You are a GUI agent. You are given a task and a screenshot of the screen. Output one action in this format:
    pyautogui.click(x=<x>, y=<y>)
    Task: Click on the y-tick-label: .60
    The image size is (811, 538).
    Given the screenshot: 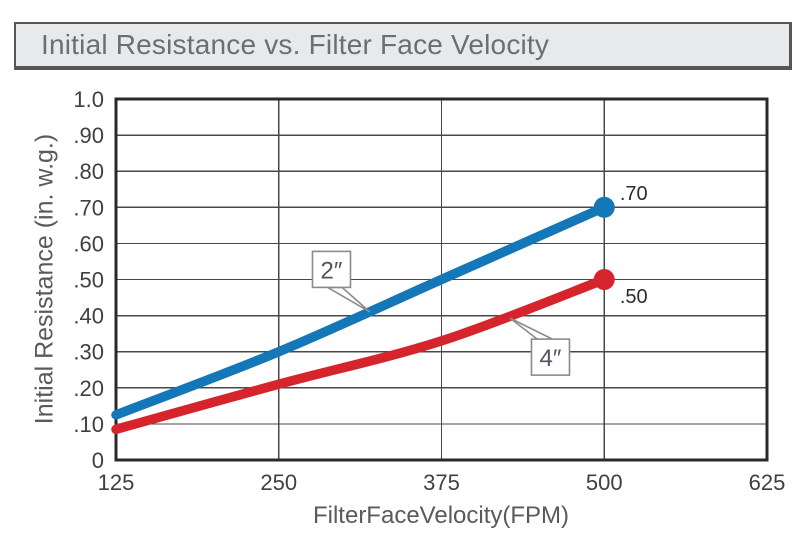 What is the action you would take?
    pyautogui.click(x=88, y=243)
    